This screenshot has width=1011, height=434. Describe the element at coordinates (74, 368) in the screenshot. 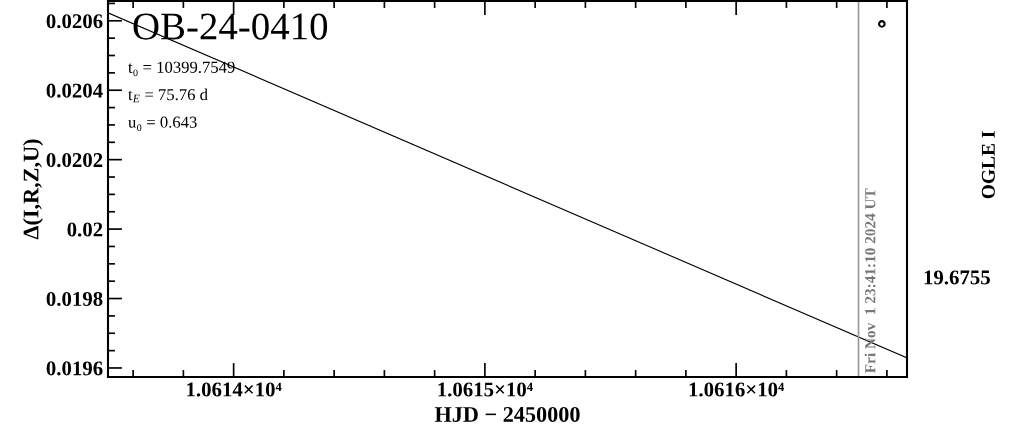

I see `y-tick-label: 0.0196` at that location.